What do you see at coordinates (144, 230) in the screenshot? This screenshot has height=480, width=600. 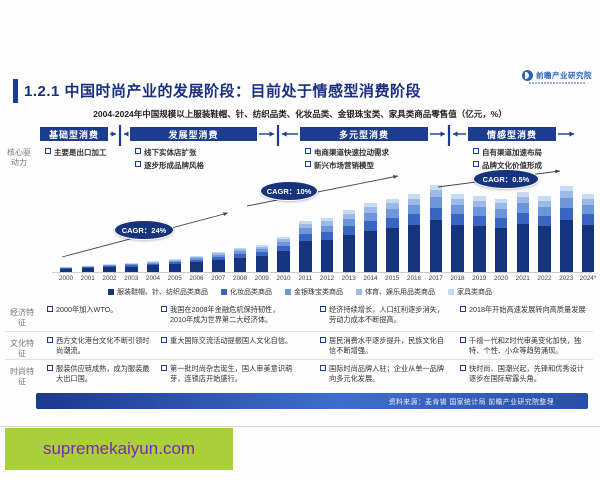 I see `cagr-callout-1: CAGR：24%` at bounding box center [144, 230].